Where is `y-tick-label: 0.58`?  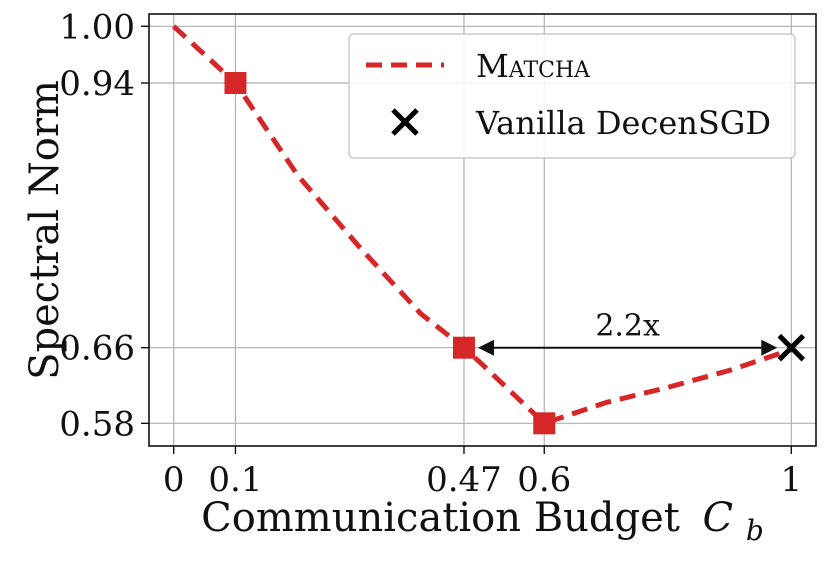 y-tick-label: 0.58 is located at coordinates (97, 424).